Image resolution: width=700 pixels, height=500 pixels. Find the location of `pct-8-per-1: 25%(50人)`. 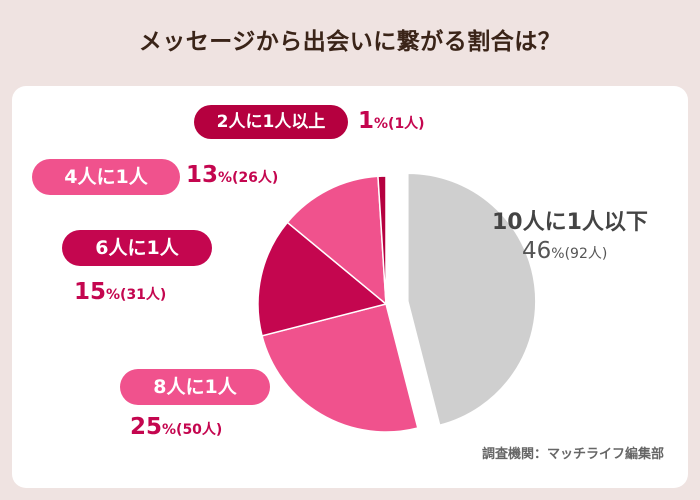

pct-8-per-1: 25%(50人) is located at coordinates (176, 427).